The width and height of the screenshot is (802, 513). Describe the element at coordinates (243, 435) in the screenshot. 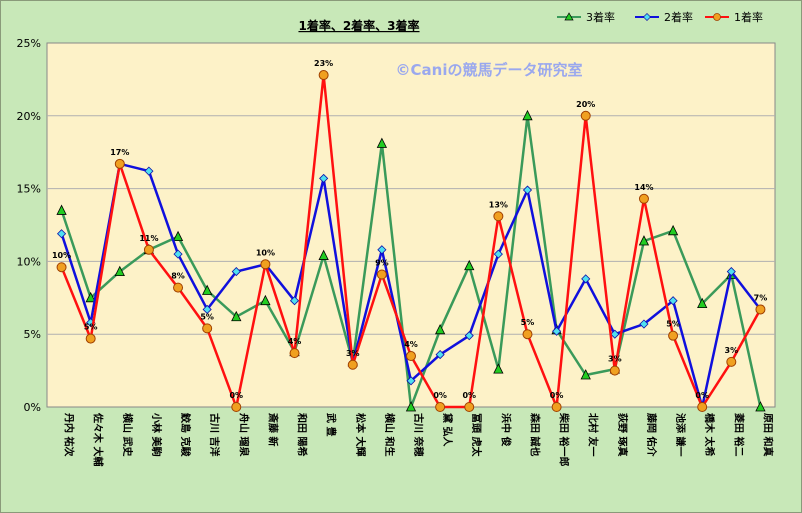

I see `x-tick-label: 舟山 瑠泉` at that location.